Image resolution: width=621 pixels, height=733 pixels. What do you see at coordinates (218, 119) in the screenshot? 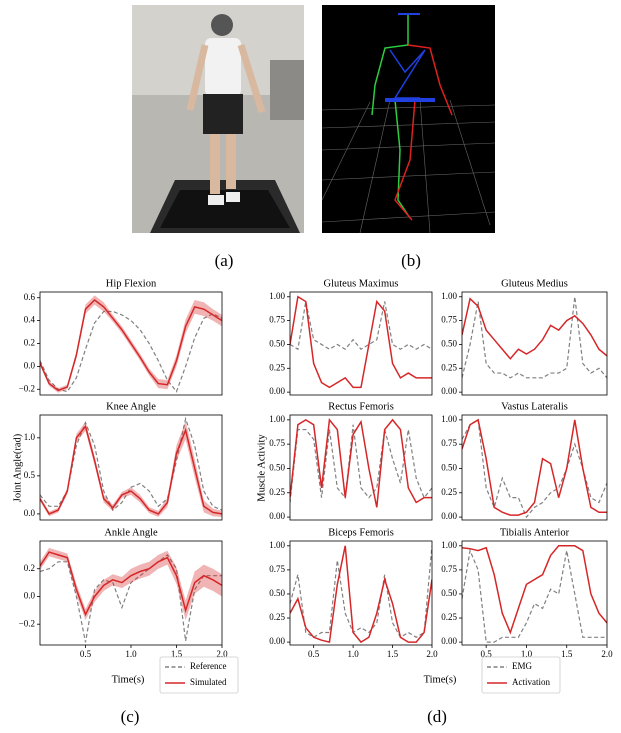
I see `photo-subject` at bounding box center [218, 119].